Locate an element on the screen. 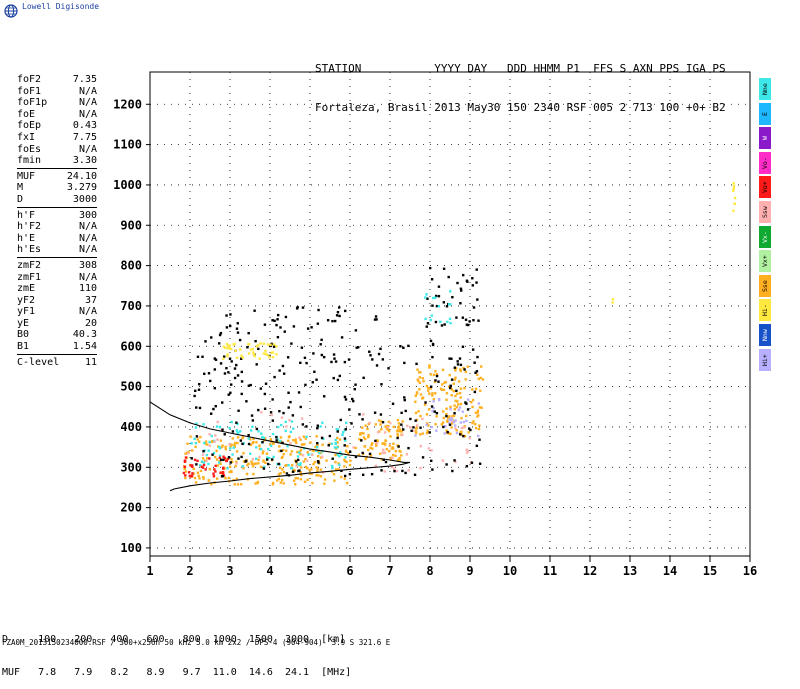 The width and height of the screenshot is (800, 689). y-tick-label: 1200 is located at coordinates (127, 104).